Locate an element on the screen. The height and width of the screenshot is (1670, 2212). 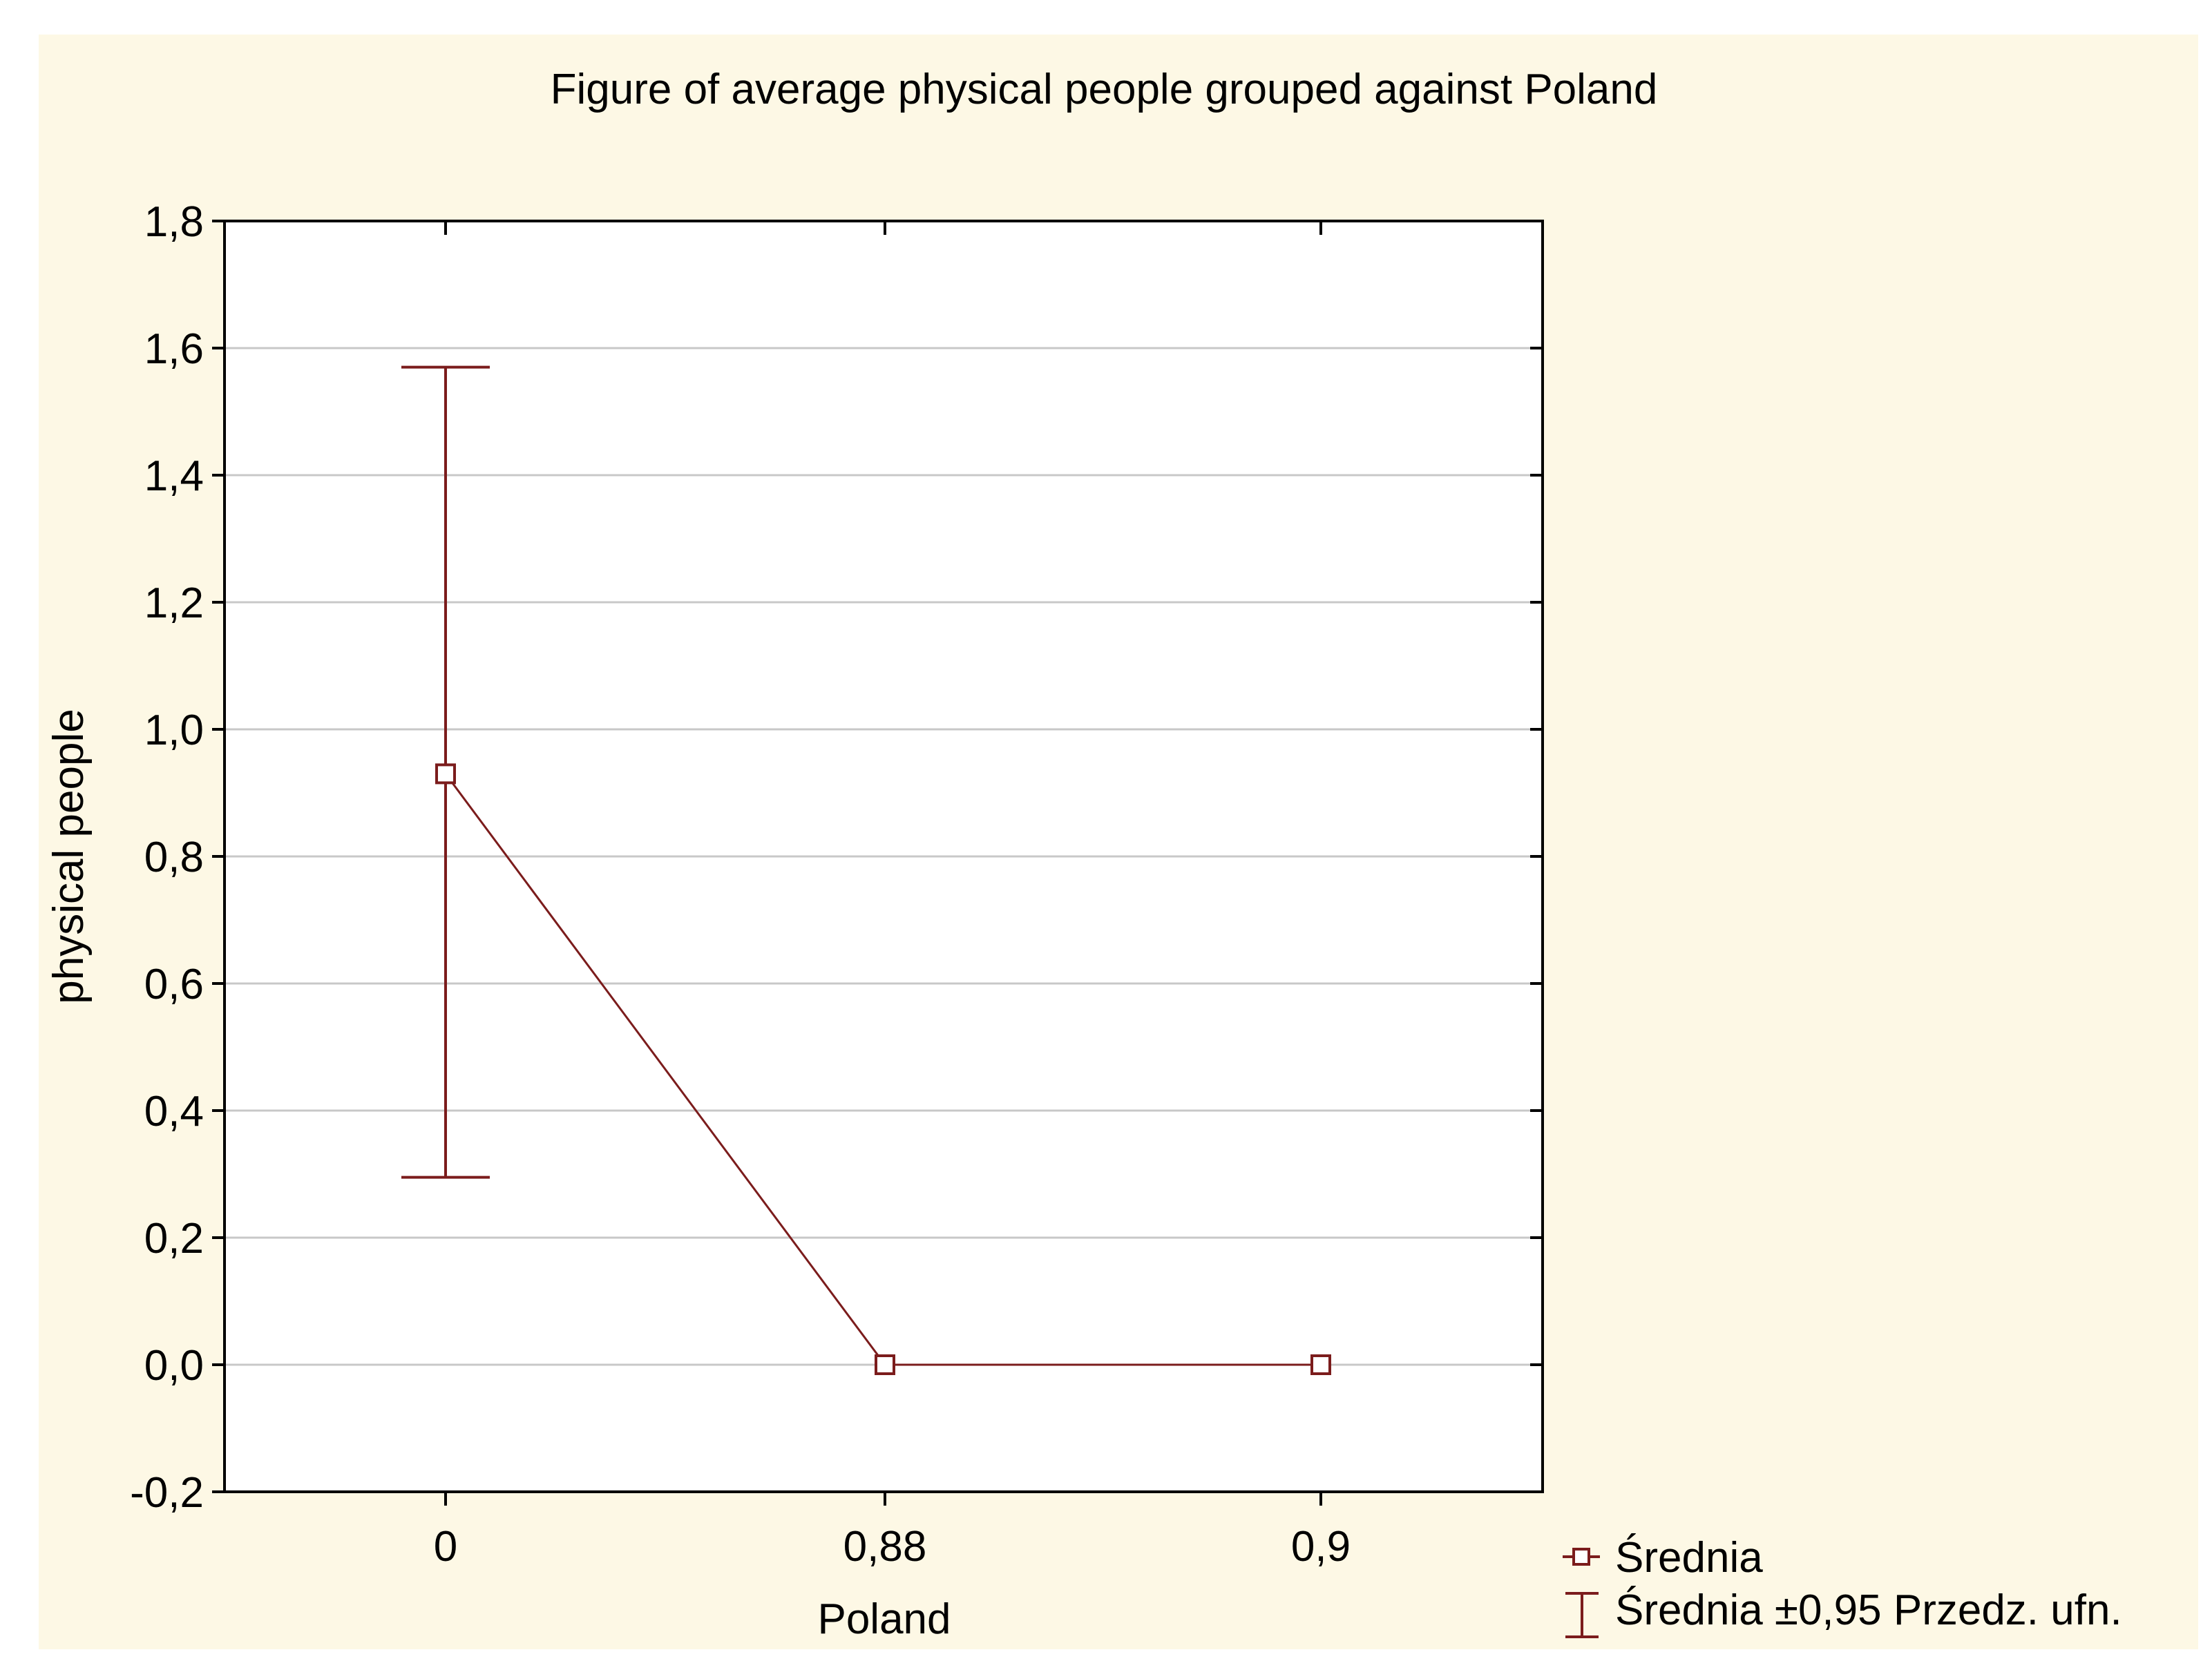
y-tick-label: 1,8 is located at coordinates (174, 222).